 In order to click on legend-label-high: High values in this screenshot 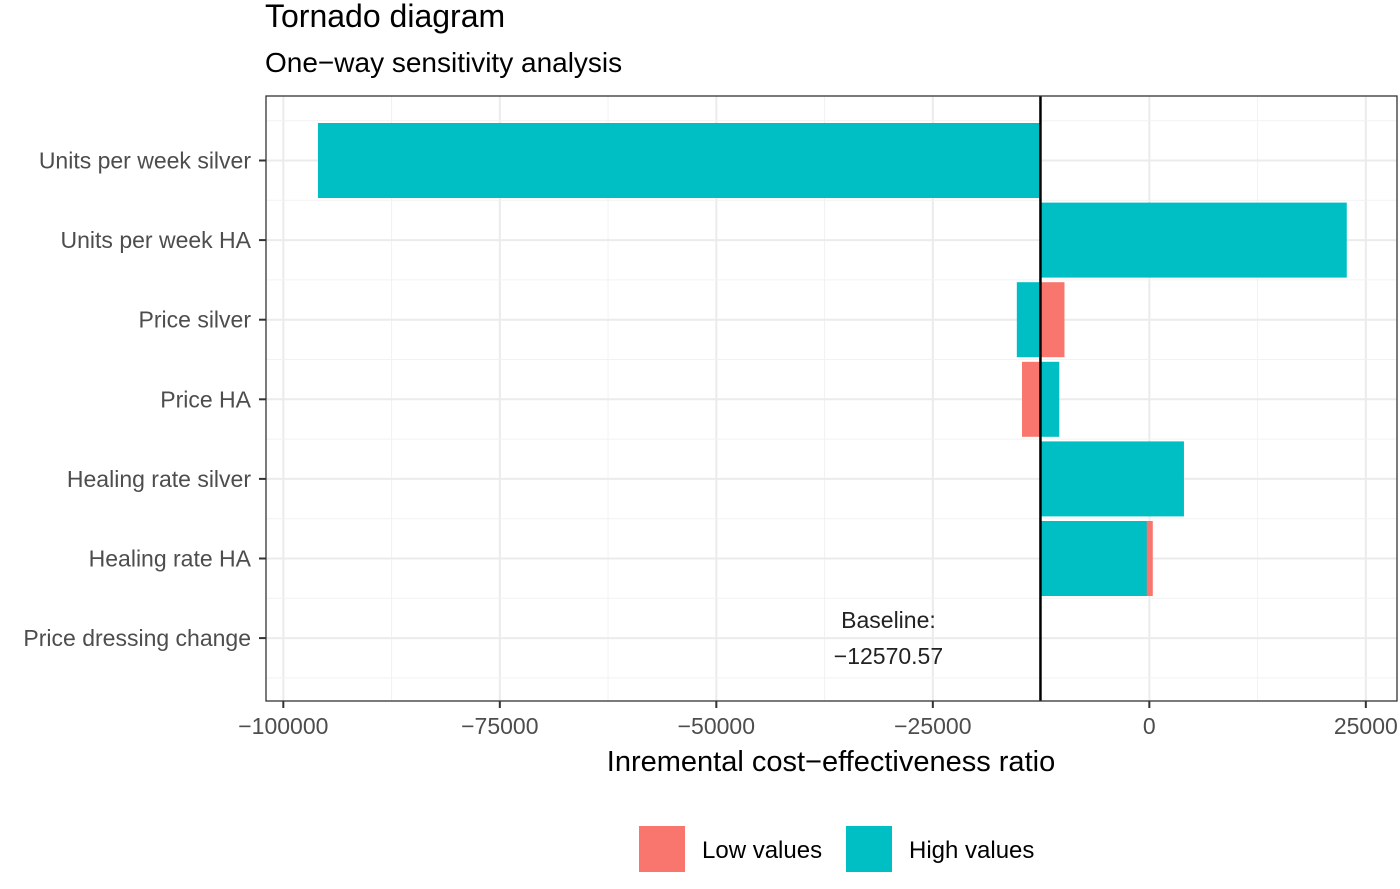, I will do `click(971, 850)`.